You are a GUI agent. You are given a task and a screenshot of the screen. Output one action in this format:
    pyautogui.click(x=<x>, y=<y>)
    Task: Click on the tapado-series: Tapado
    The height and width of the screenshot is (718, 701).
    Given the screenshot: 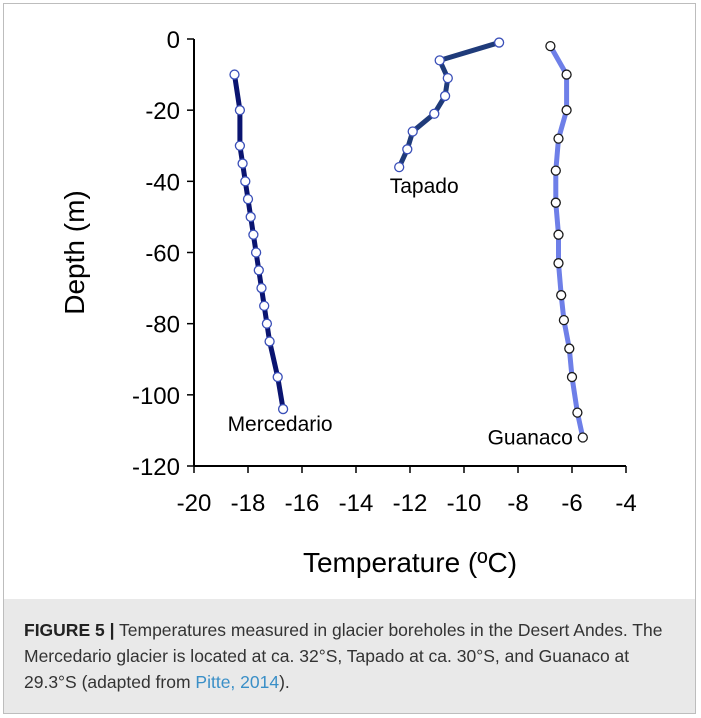 What is the action you would take?
    pyautogui.click(x=447, y=117)
    